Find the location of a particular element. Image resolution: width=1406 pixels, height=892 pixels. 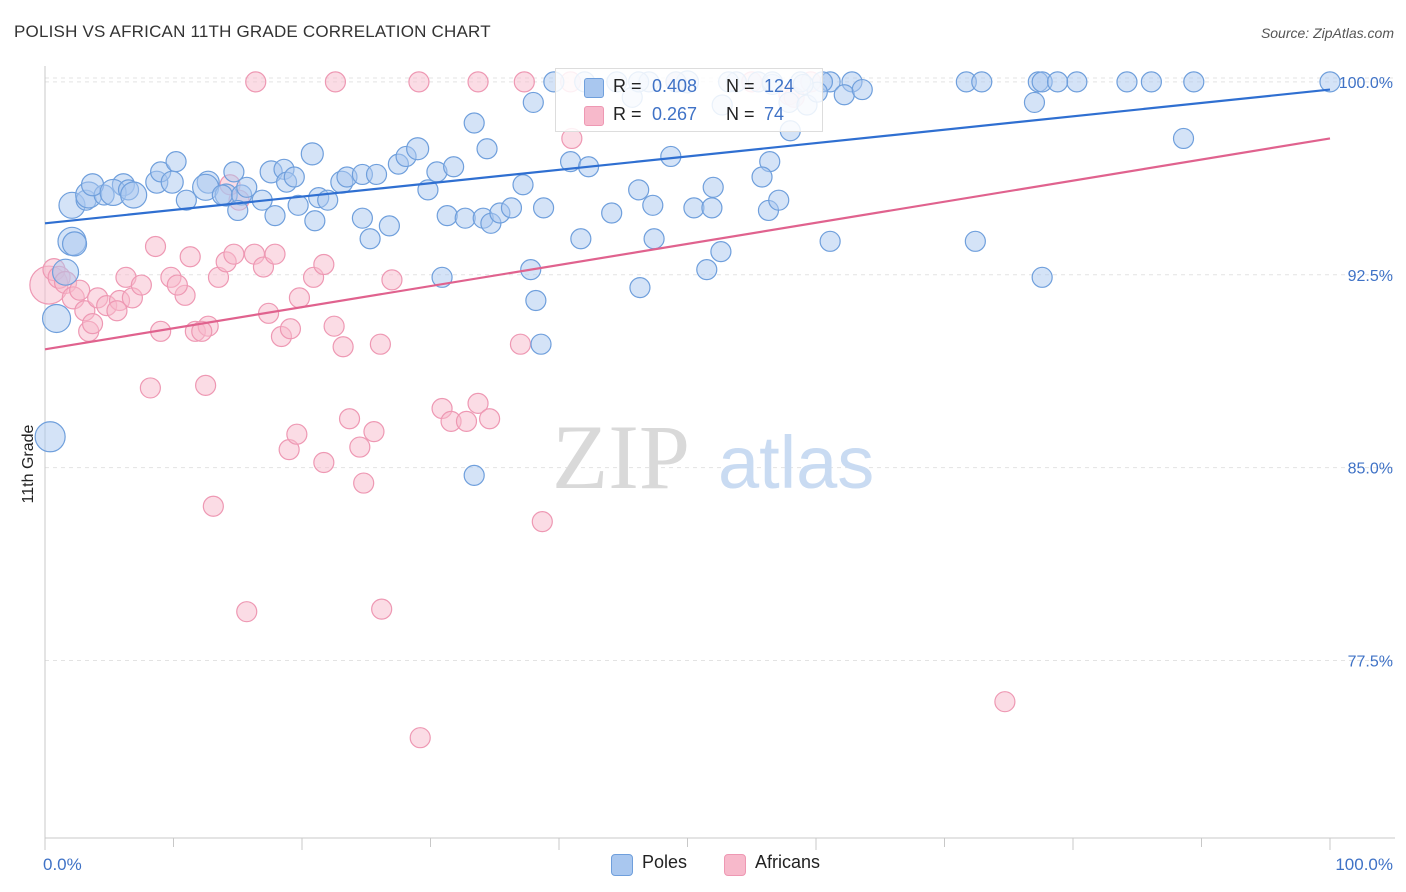

watermark-zip: ZIP is located at coordinates (621, 457).